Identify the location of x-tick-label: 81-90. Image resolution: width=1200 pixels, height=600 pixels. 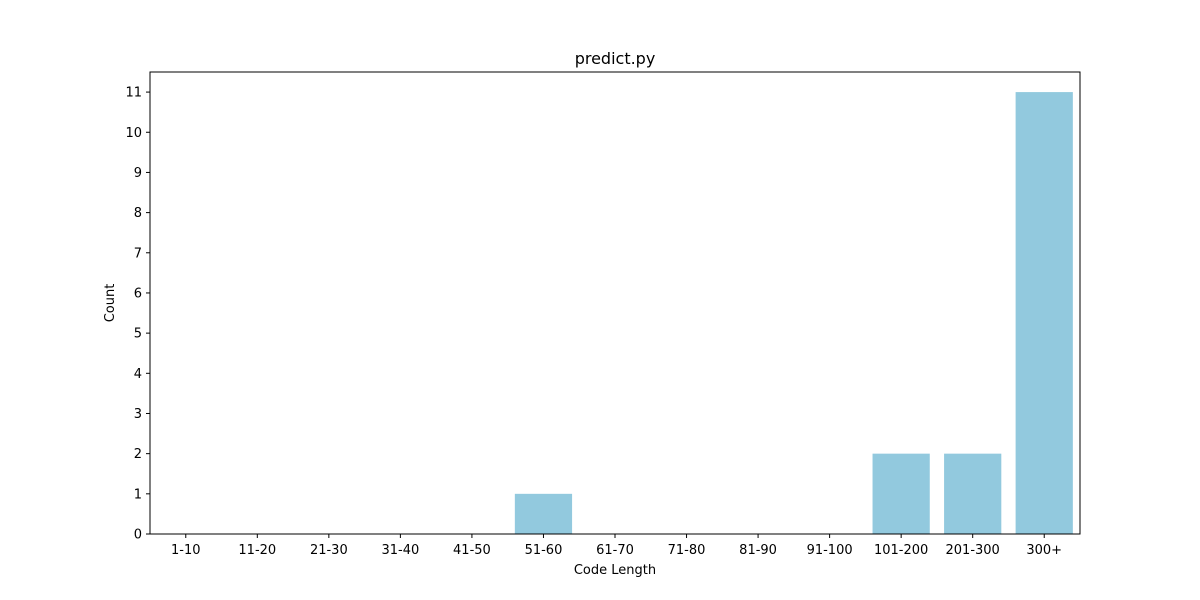
(758, 550).